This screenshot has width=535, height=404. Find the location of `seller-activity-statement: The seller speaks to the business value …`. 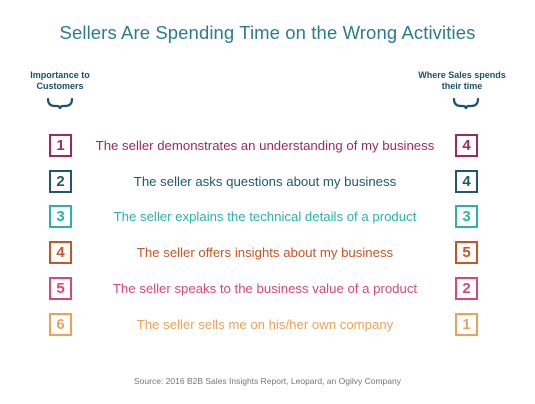

seller-activity-statement: The seller speaks to the business value … is located at coordinates (265, 288).